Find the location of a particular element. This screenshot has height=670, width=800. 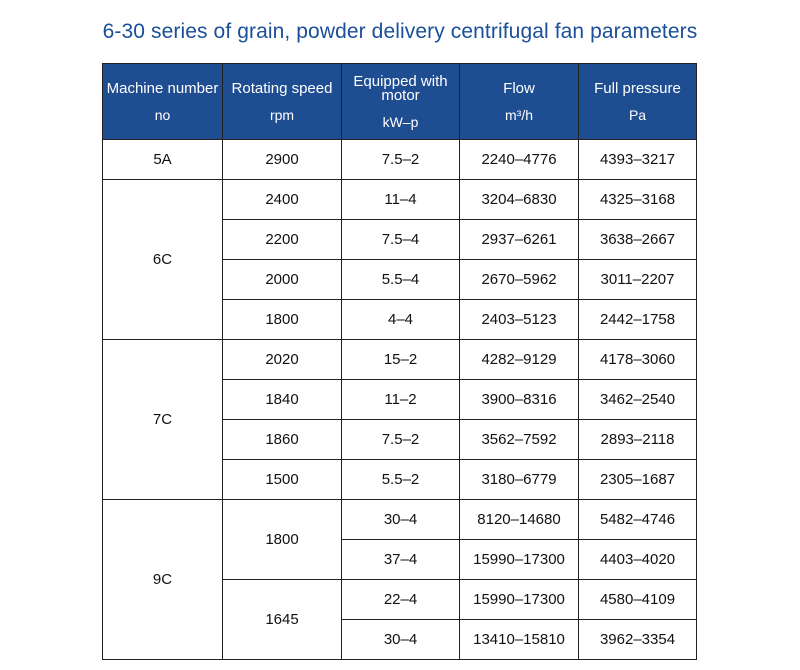

header-unit: rpm is located at coordinates (282, 114).